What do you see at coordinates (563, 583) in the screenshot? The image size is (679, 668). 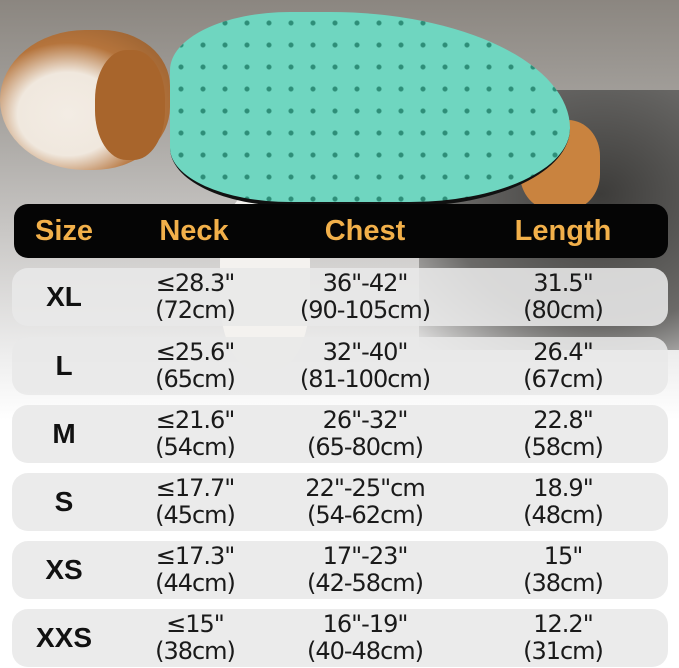 I see `length-cm: (38cm)` at bounding box center [563, 583].